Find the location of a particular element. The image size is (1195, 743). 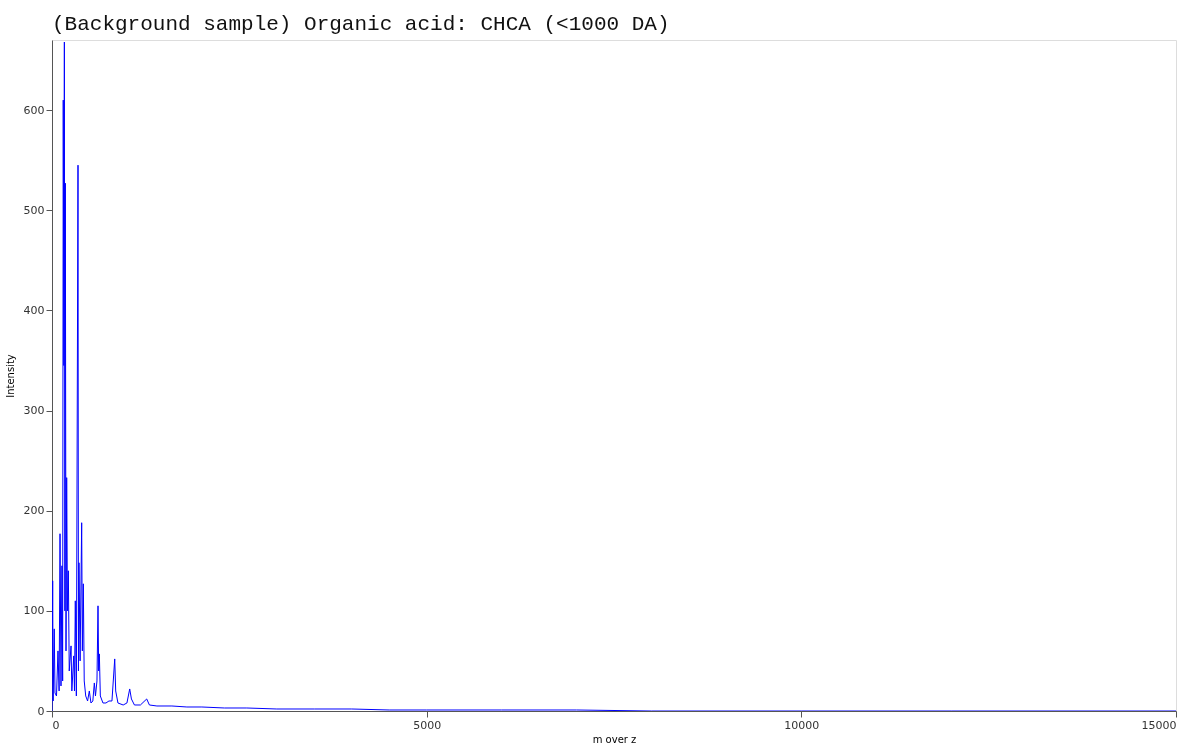

x-axis-title: m over z is located at coordinates (614, 738).